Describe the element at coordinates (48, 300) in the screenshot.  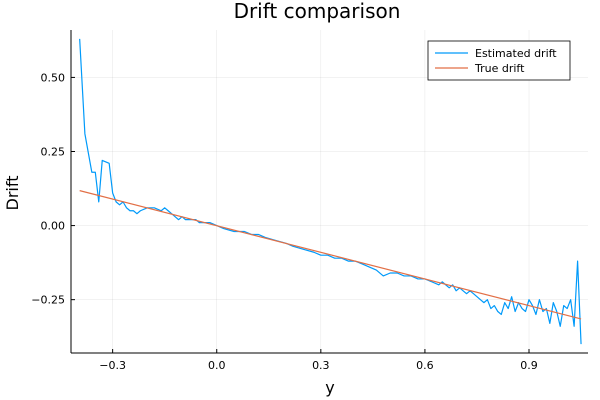
I see `y-tick-label: −0.25` at that location.